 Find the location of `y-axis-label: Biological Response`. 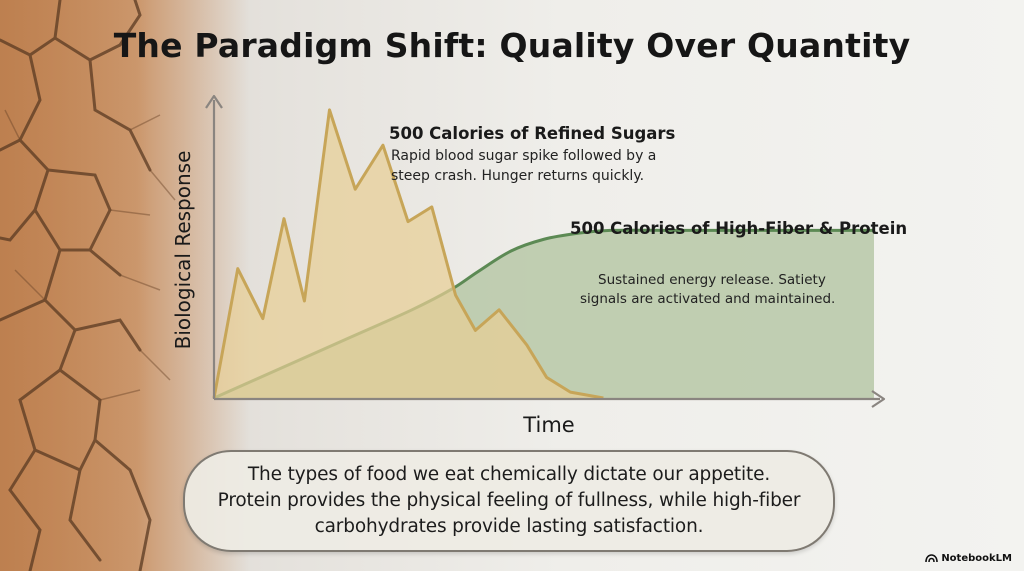

y-axis-label: Biological Response is located at coordinates (183, 250).